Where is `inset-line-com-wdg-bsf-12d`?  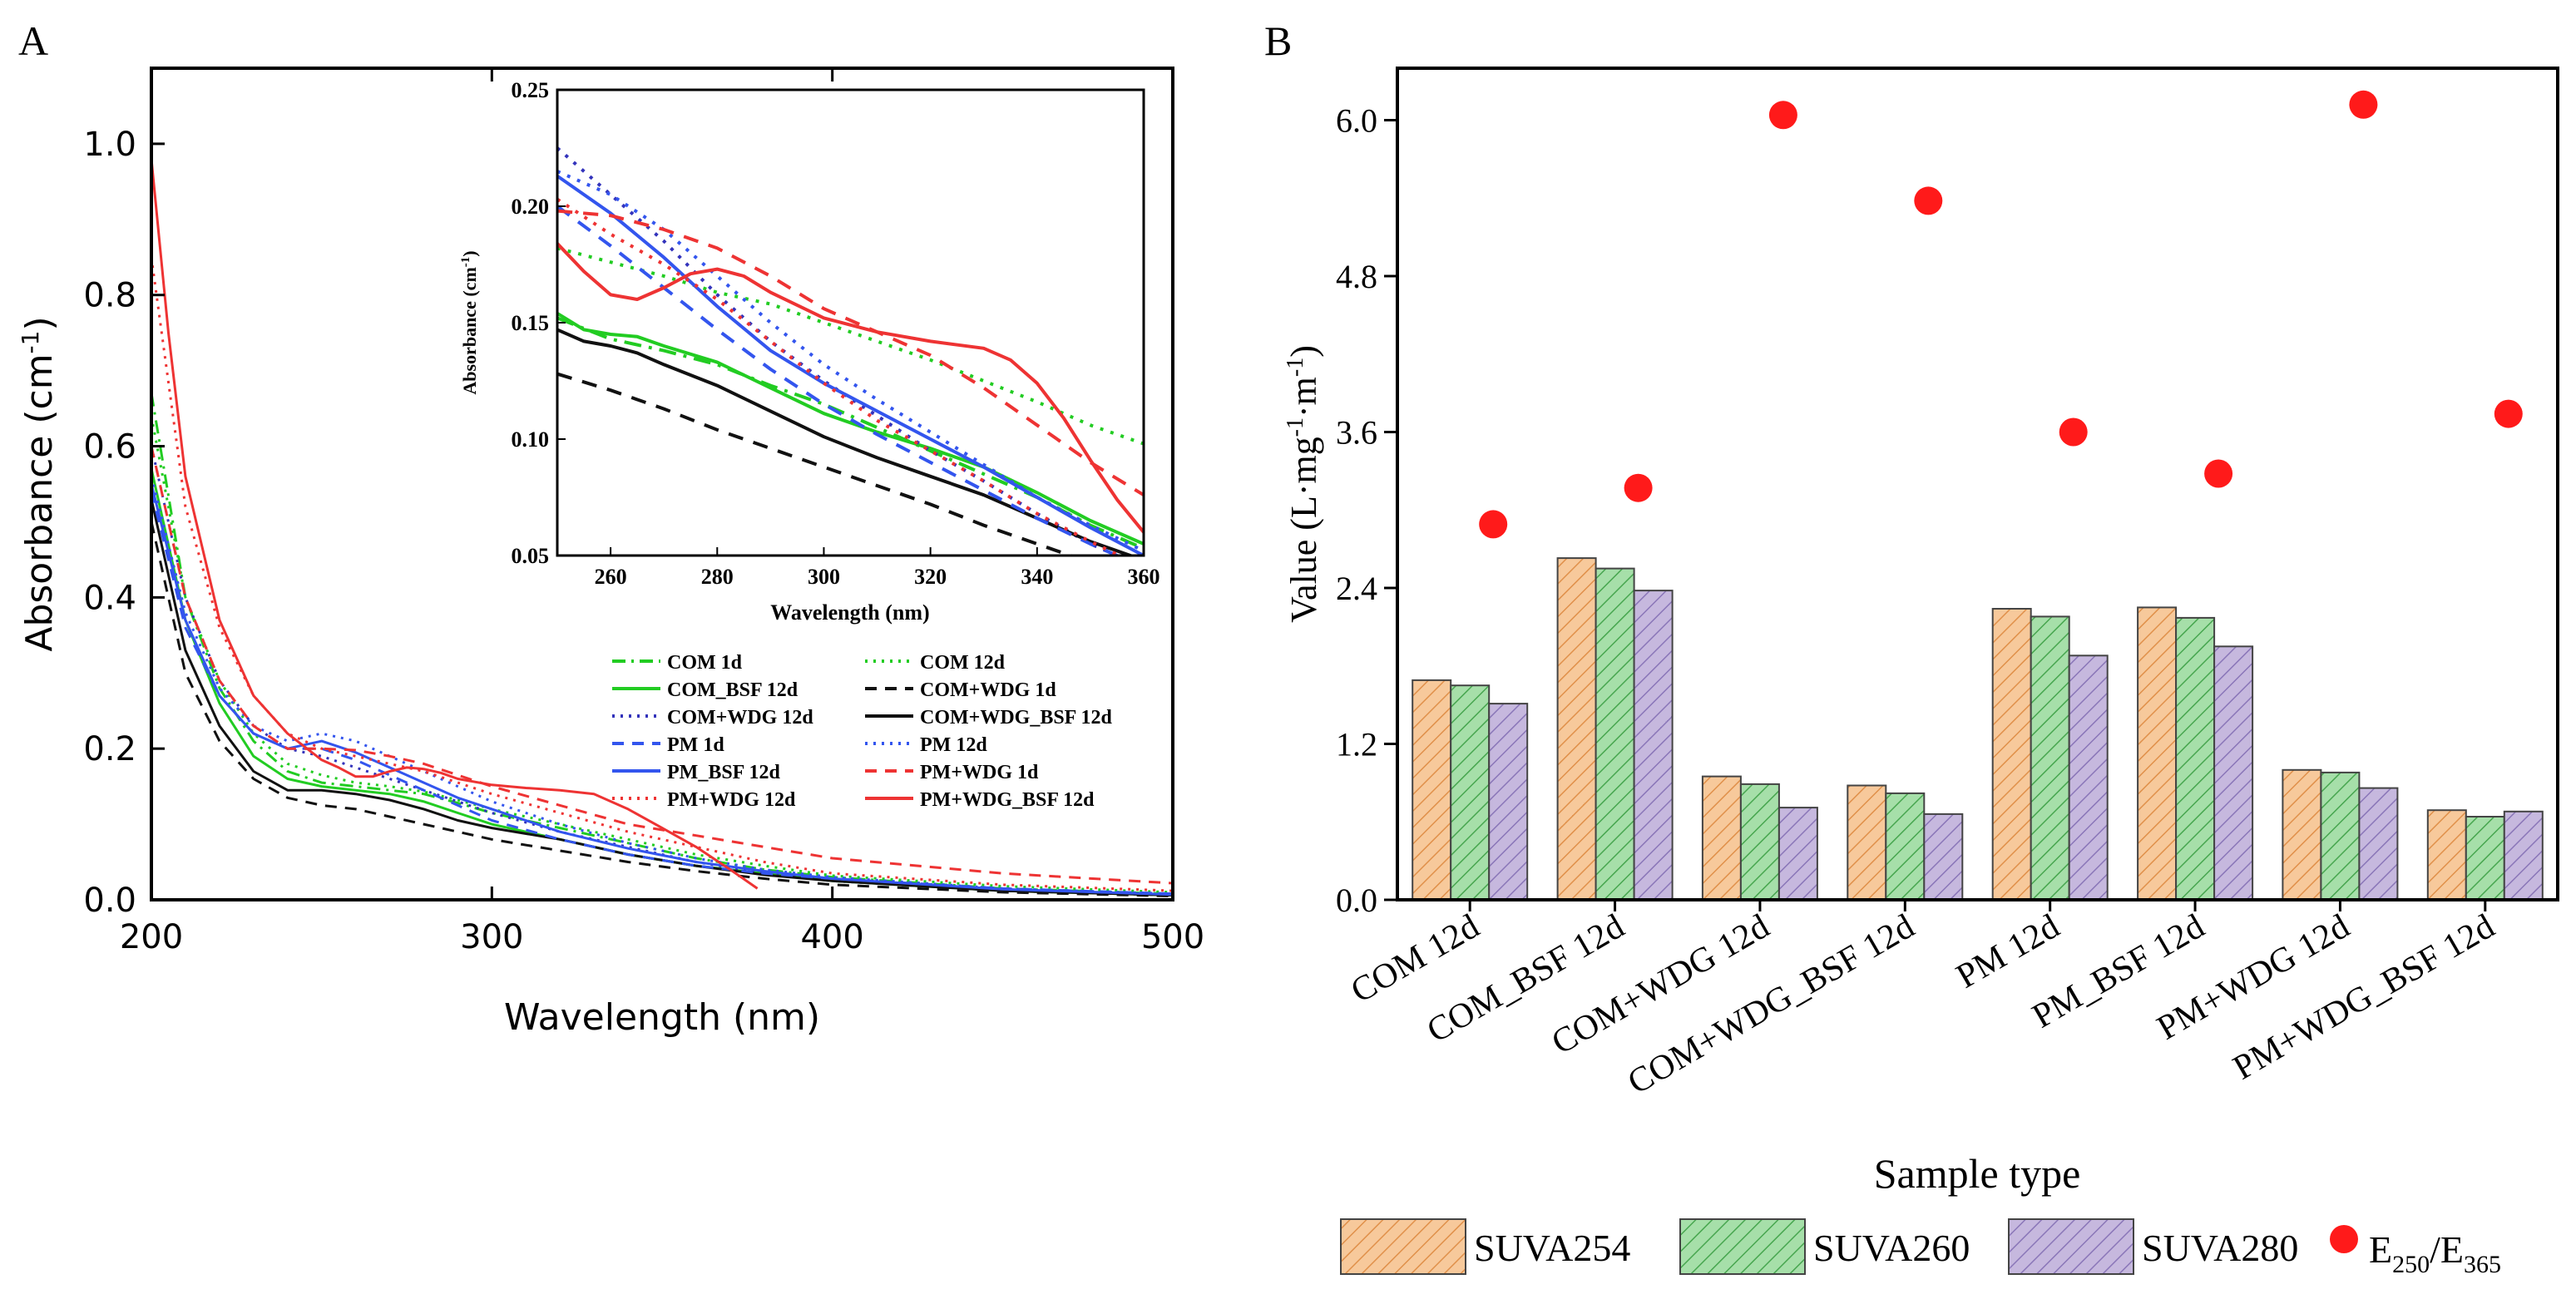 inset-line-com-wdg-bsf-12d is located at coordinates (846, 442).